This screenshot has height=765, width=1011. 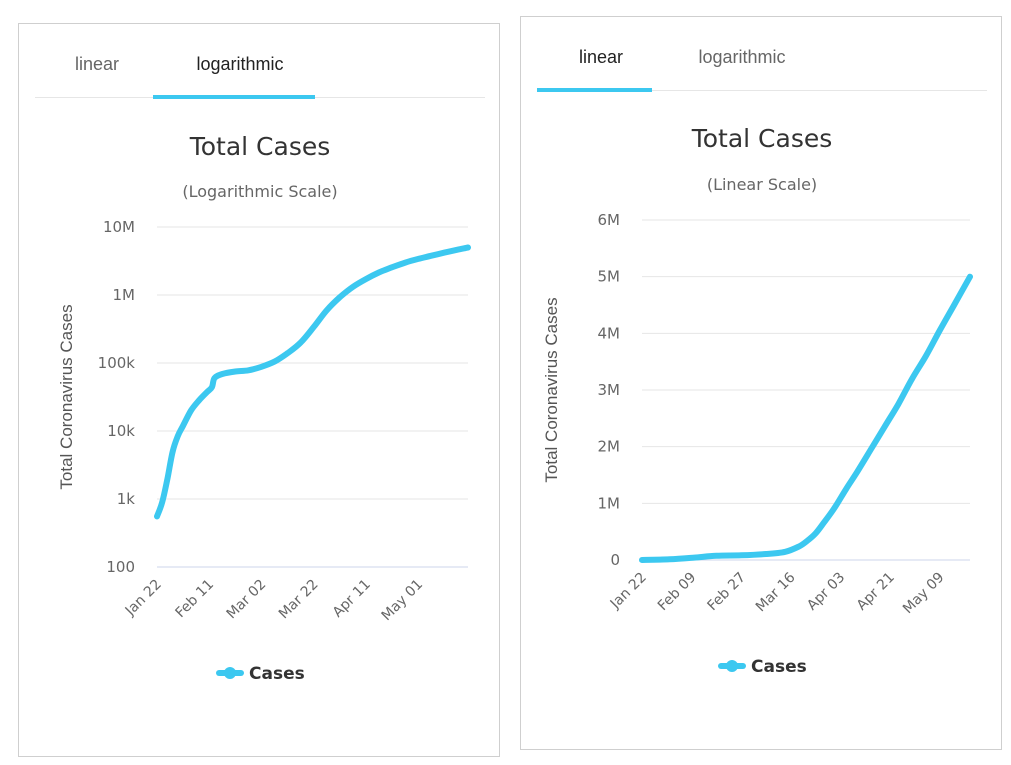 What do you see at coordinates (121, 431) in the screenshot?
I see `y-tick-label: 10k` at bounding box center [121, 431].